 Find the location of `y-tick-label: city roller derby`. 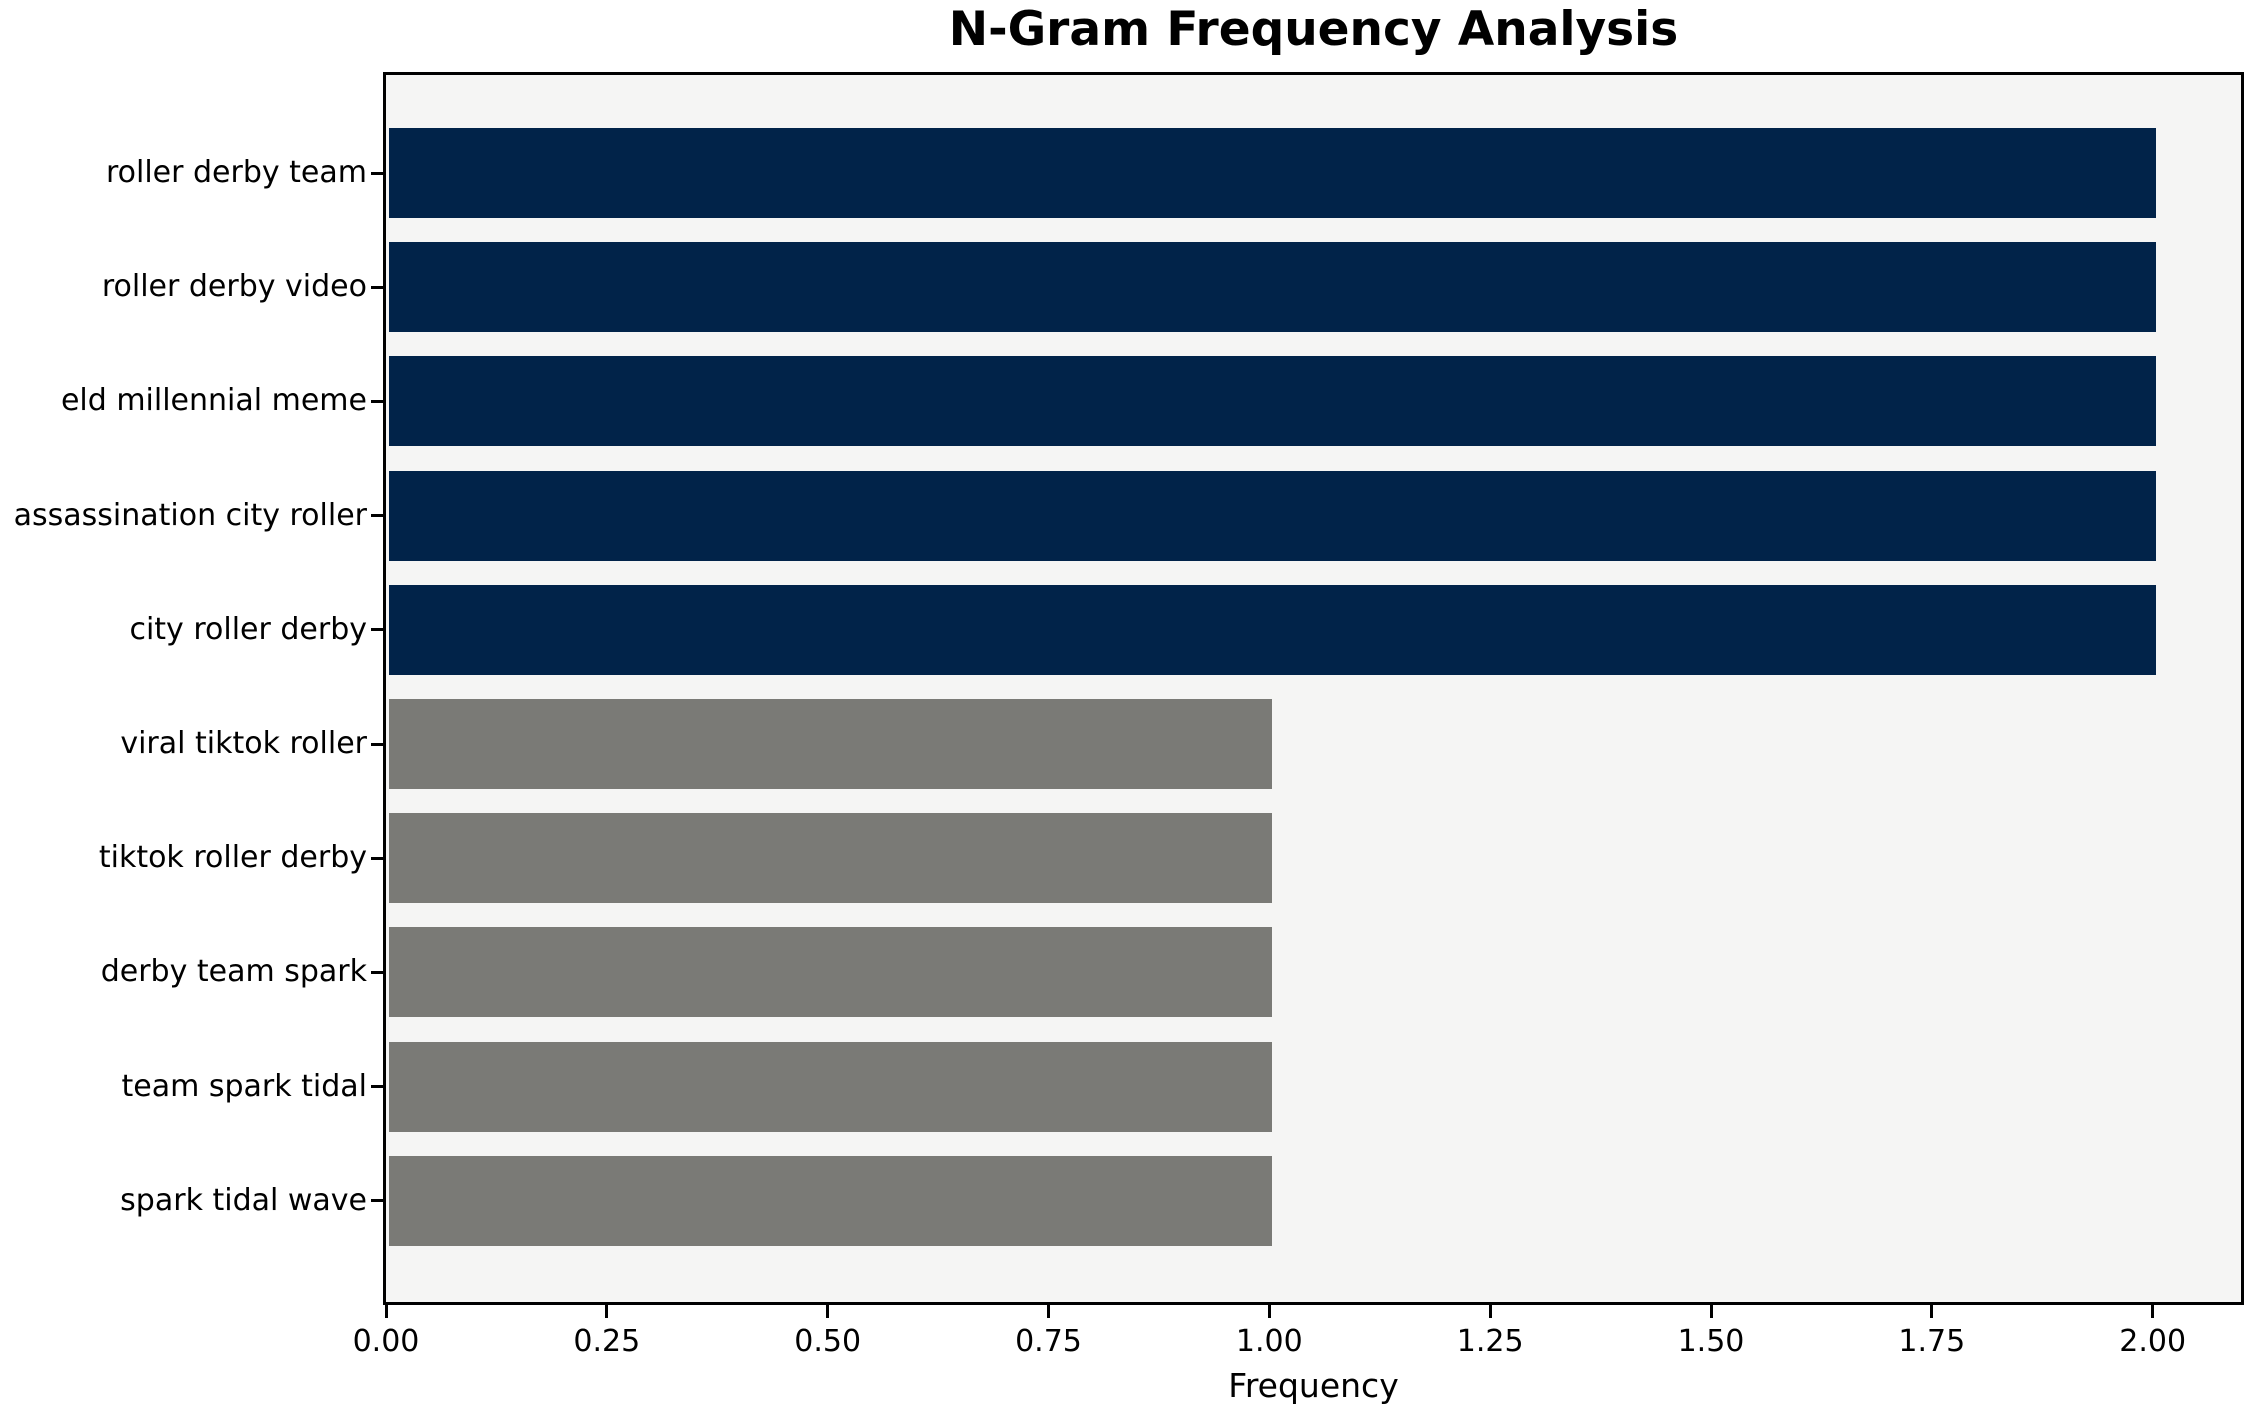

y-tick-label: city roller derby is located at coordinates (248, 629).